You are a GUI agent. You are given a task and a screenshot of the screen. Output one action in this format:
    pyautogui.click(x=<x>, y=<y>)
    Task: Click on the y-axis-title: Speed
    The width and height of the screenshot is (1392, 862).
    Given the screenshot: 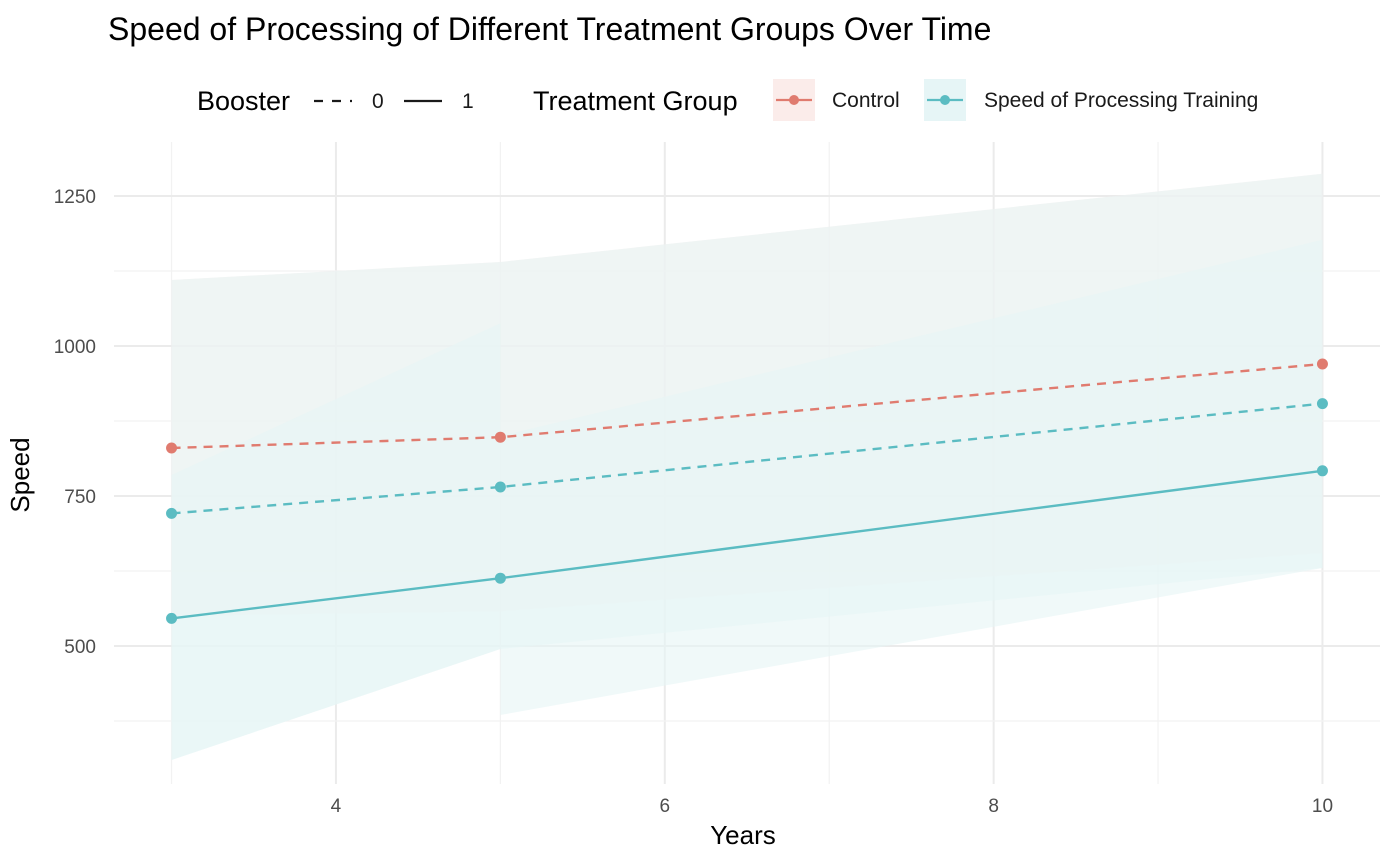 What is the action you would take?
    pyautogui.click(x=20, y=474)
    